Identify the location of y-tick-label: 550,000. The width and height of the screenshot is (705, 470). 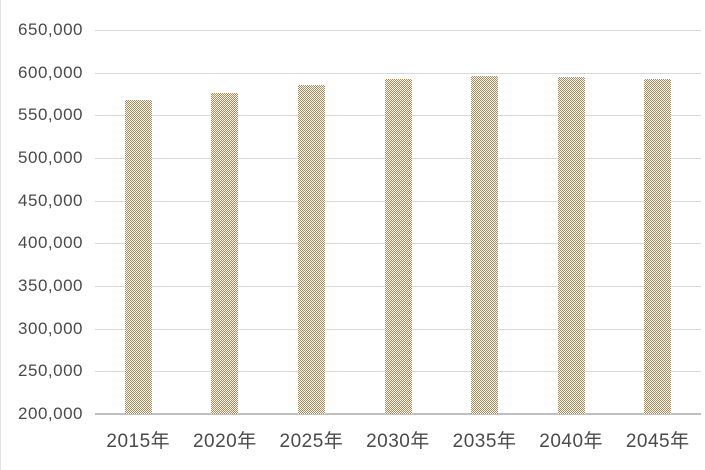
(50, 115).